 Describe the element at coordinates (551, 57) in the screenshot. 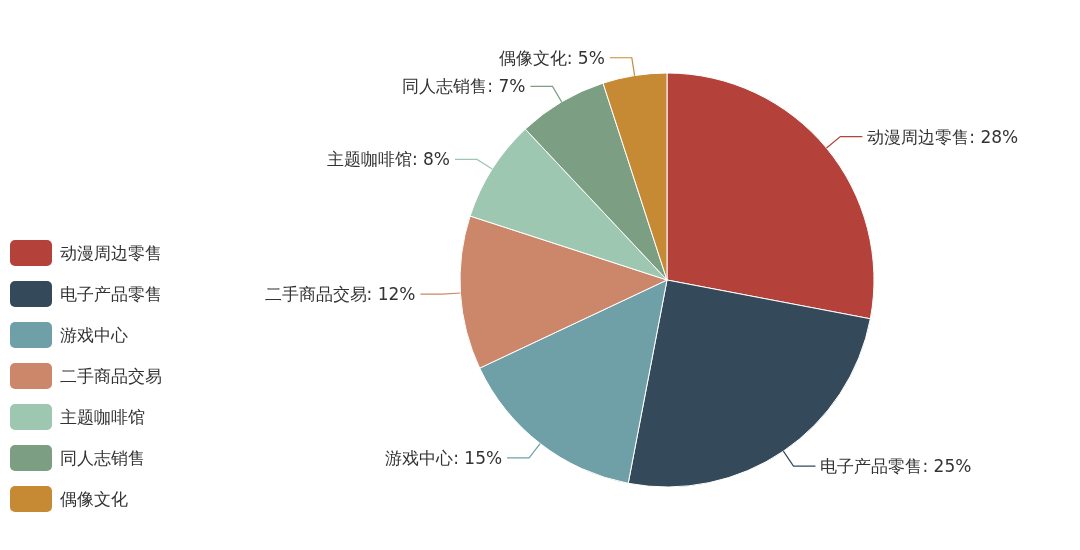

I see `data-label: 偶像文化: 5%` at that location.